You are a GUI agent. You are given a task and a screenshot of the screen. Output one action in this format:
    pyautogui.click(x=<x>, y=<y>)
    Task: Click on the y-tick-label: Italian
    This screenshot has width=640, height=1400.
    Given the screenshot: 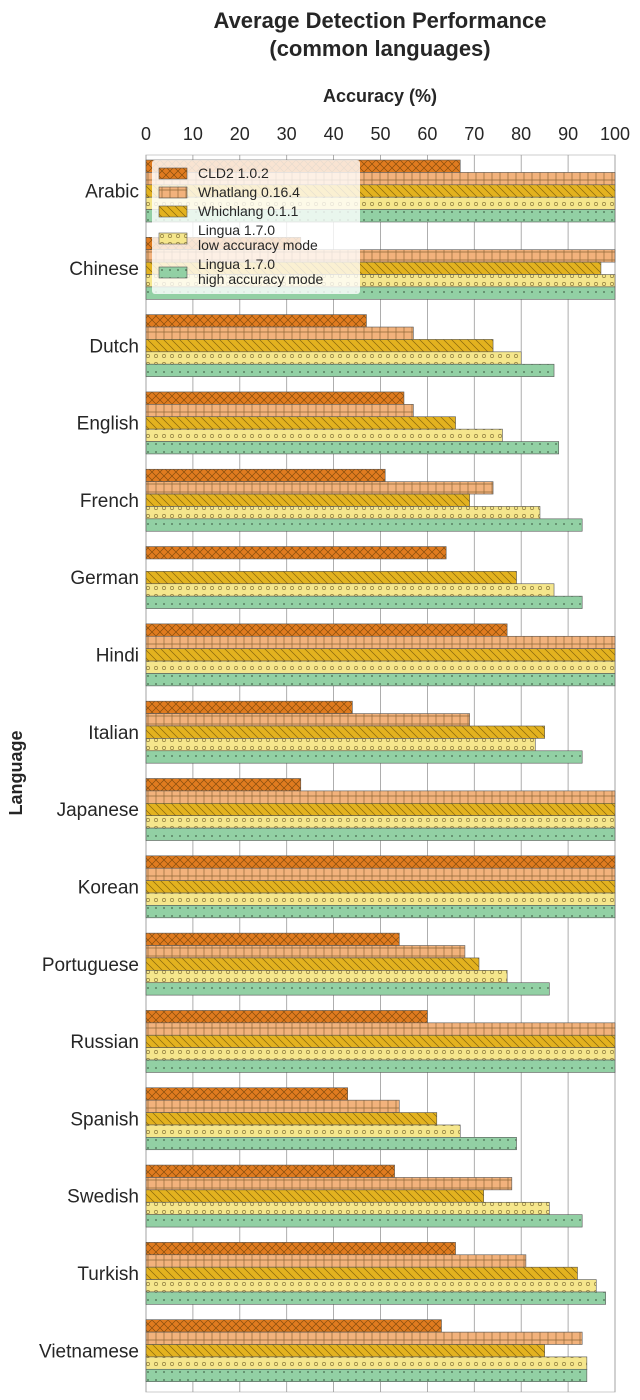 What is the action you would take?
    pyautogui.click(x=113, y=733)
    